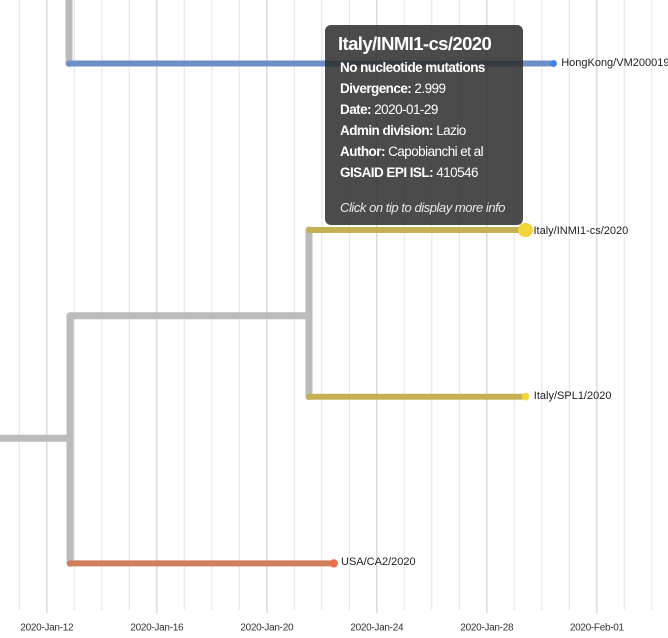  I want to click on svg-text: 2020-Jan-28, so click(487, 627).